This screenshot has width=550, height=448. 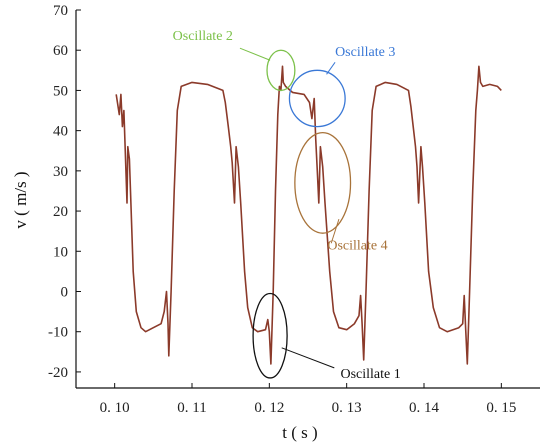 I want to click on x-ticks: 0. 10 0. 11 0. 12 0. 13 0. 14 0. 15, so click(x=308, y=399).